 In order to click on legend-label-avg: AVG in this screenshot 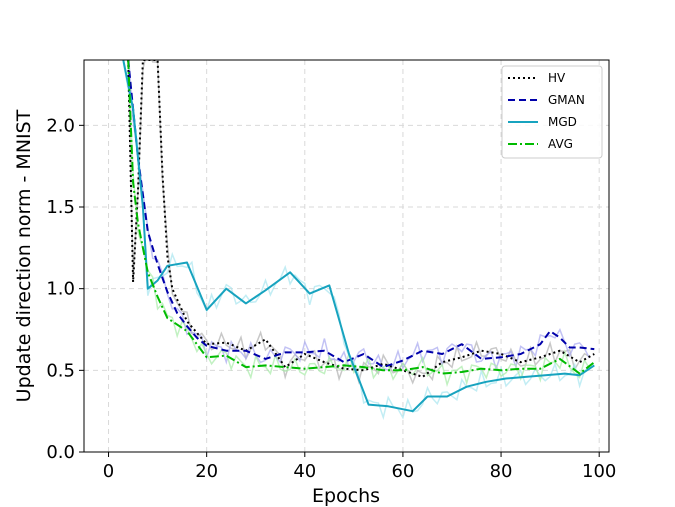, I will do `click(560, 144)`.